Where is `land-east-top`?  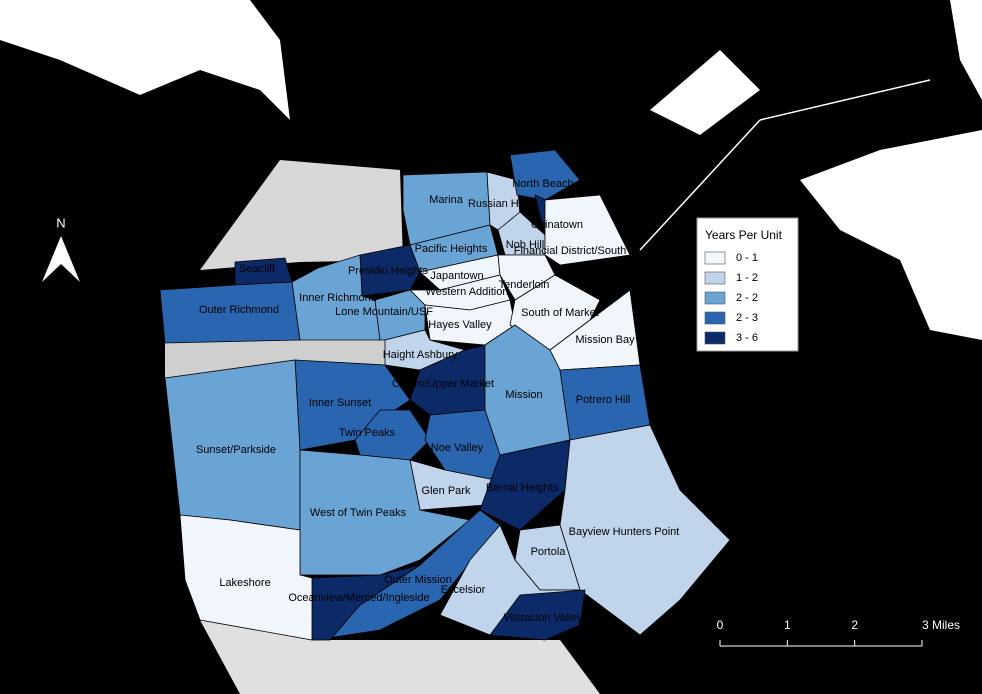
land-east-top is located at coordinates (966, 50).